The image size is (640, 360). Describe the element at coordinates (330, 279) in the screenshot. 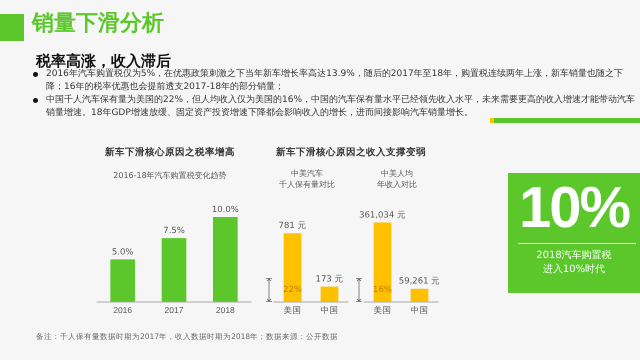

I see `data-label: 173 元` at that location.